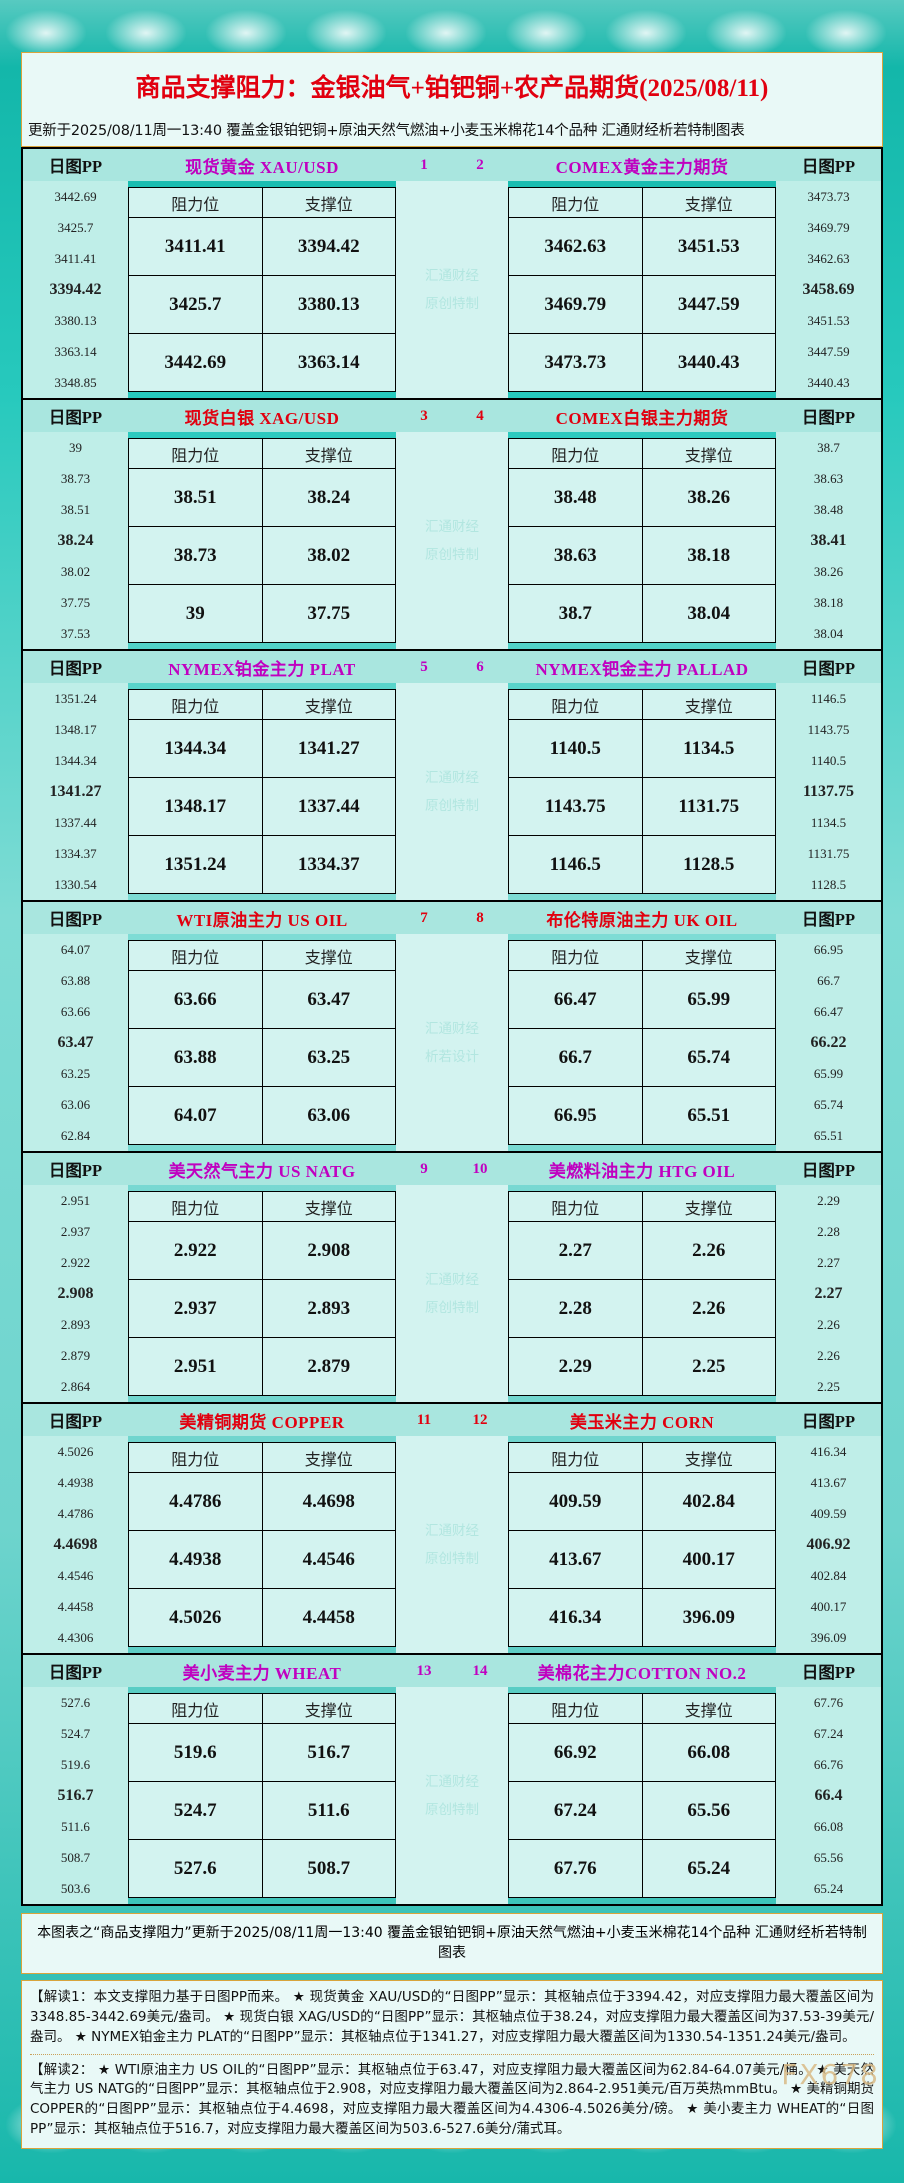 The width and height of the screenshot is (904, 2183). What do you see at coordinates (424, 917) in the screenshot?
I see `block-number-left: 7` at bounding box center [424, 917].